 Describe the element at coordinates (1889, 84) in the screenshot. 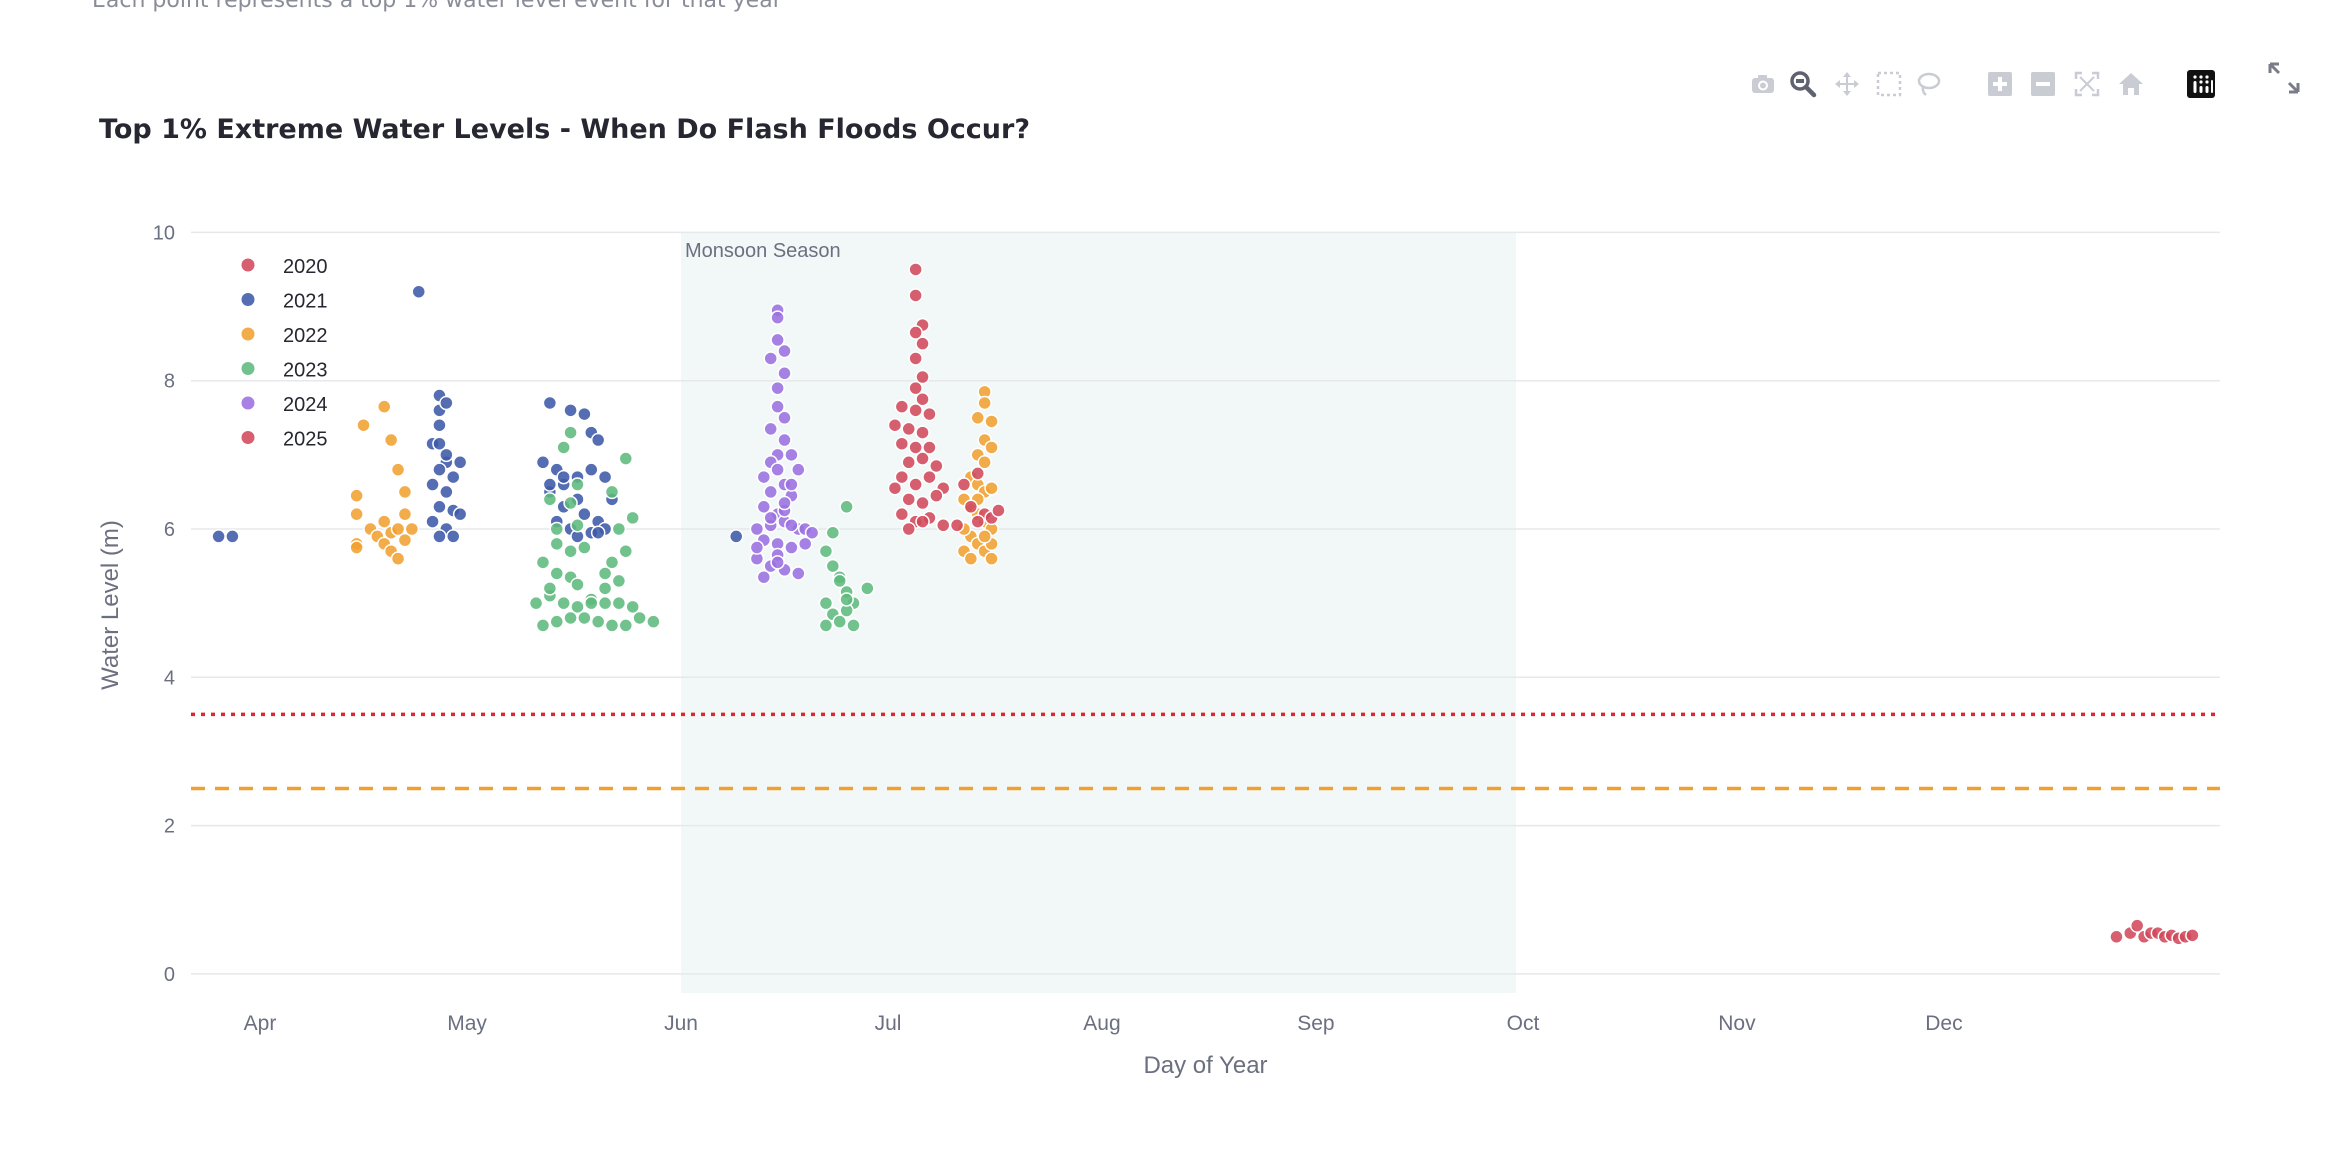

I see `box-select-icon` at that location.